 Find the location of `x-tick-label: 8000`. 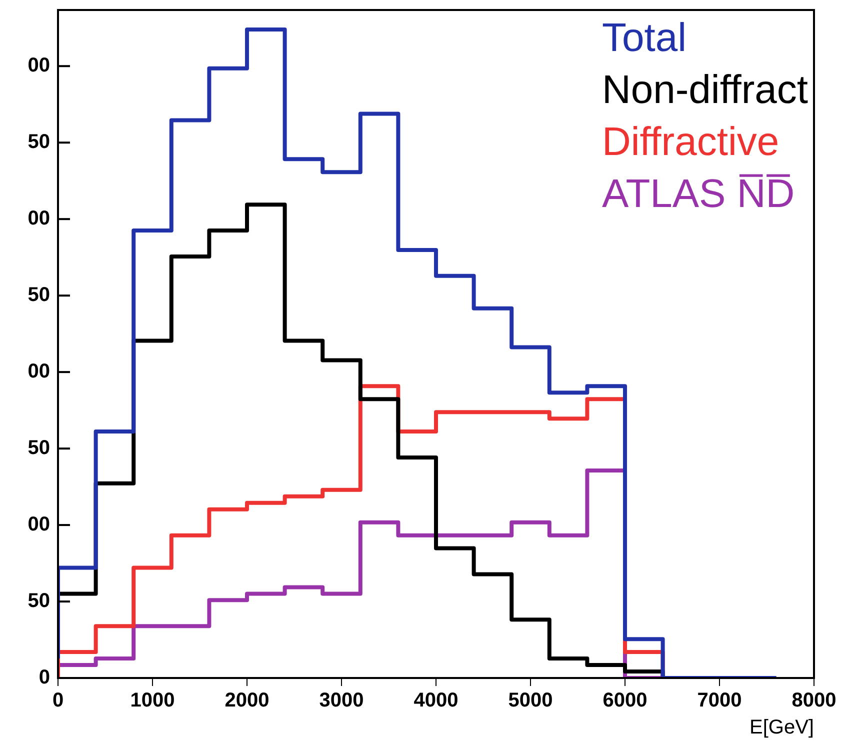

x-tick-label: 8000 is located at coordinates (814, 701).